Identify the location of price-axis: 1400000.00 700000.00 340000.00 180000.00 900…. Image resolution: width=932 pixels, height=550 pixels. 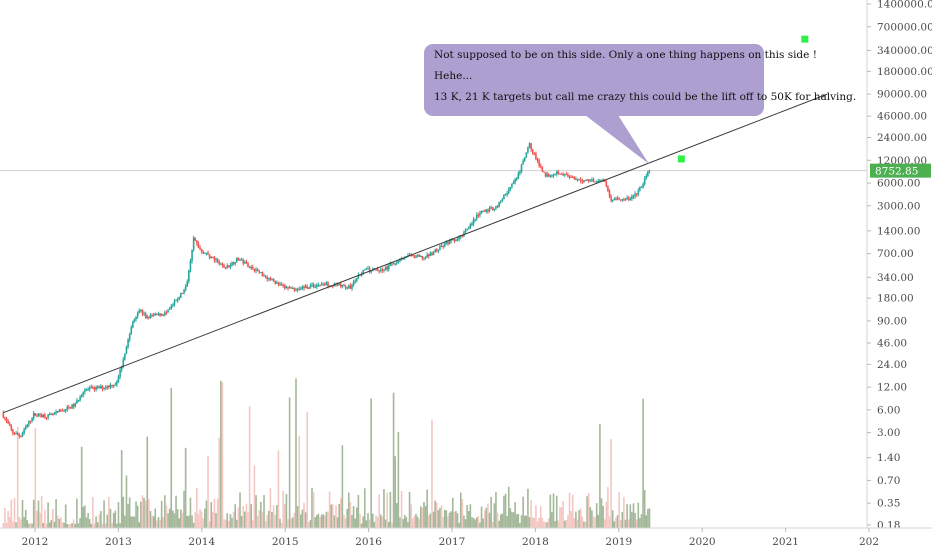
(899, 266).